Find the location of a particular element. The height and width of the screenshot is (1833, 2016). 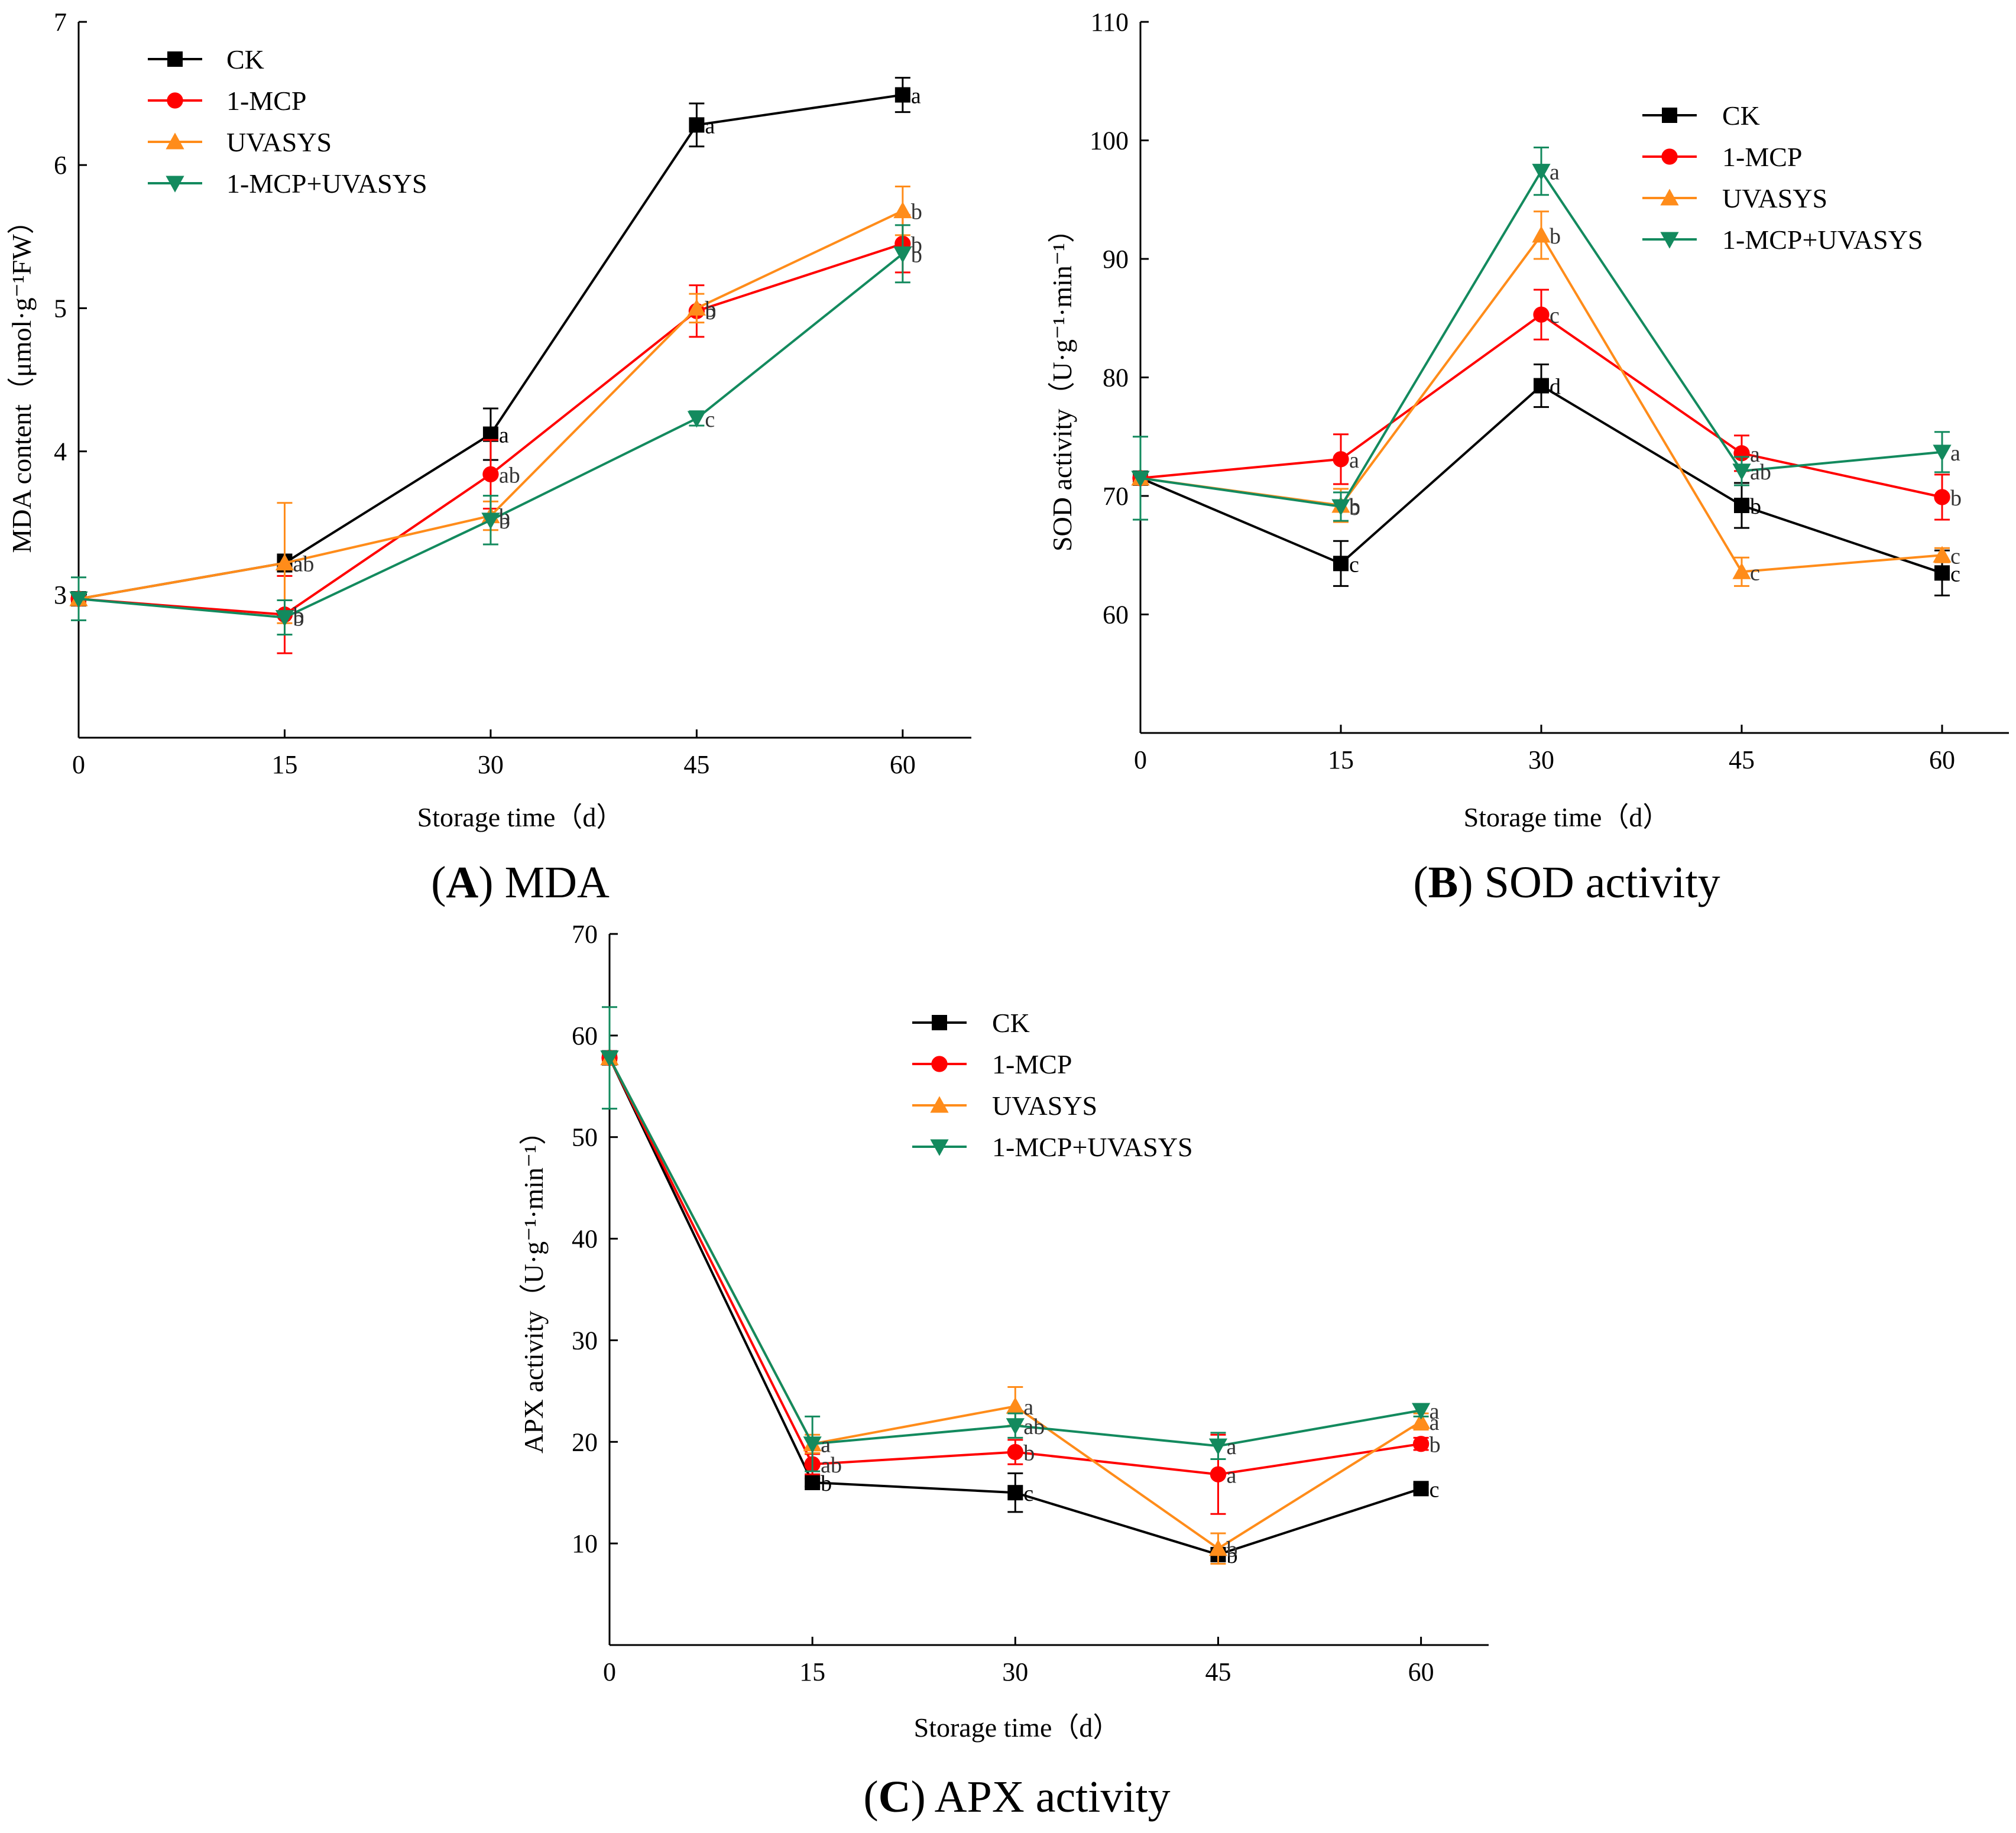

panel-a-x-axis-title: Storage time（d） is located at coordinates (520, 817).